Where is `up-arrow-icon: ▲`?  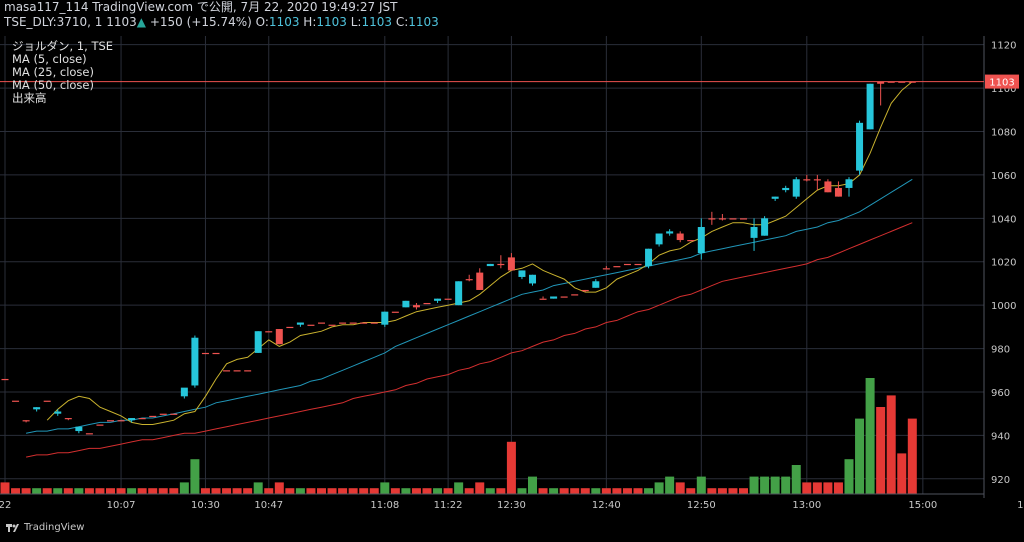
up-arrow-icon: ▲ is located at coordinates (141, 22).